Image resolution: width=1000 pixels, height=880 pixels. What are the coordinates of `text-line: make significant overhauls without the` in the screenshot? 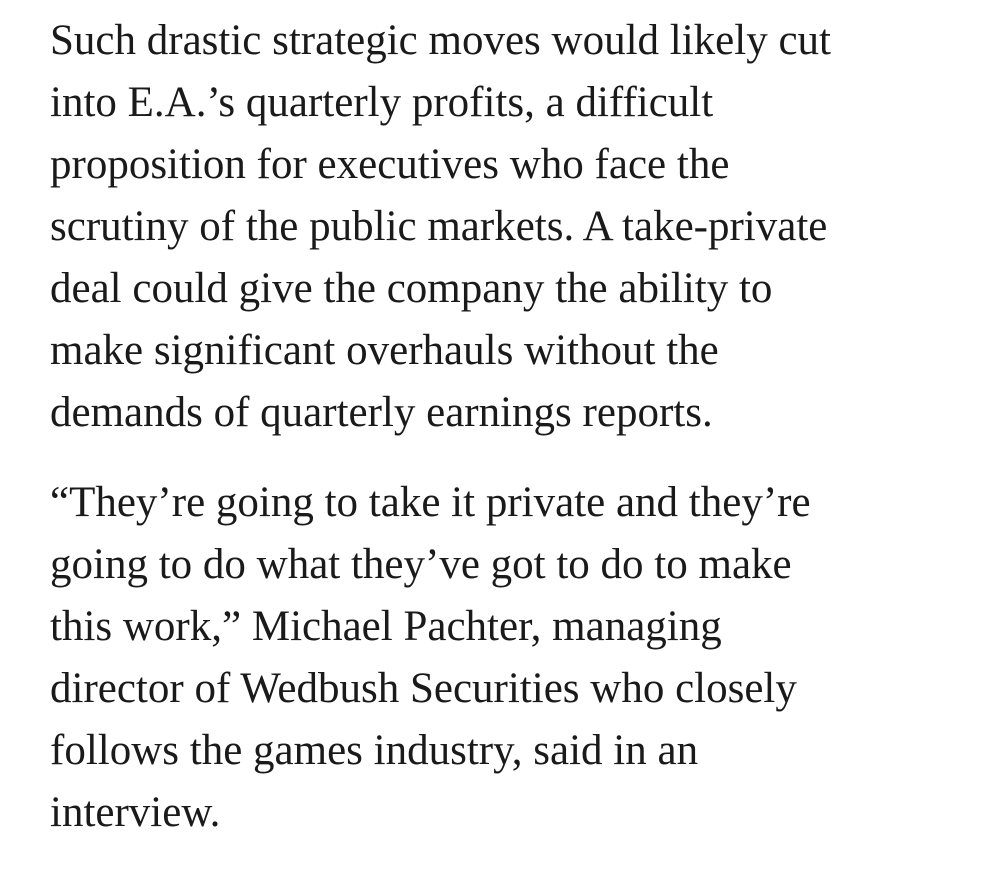 It's located at (384, 350).